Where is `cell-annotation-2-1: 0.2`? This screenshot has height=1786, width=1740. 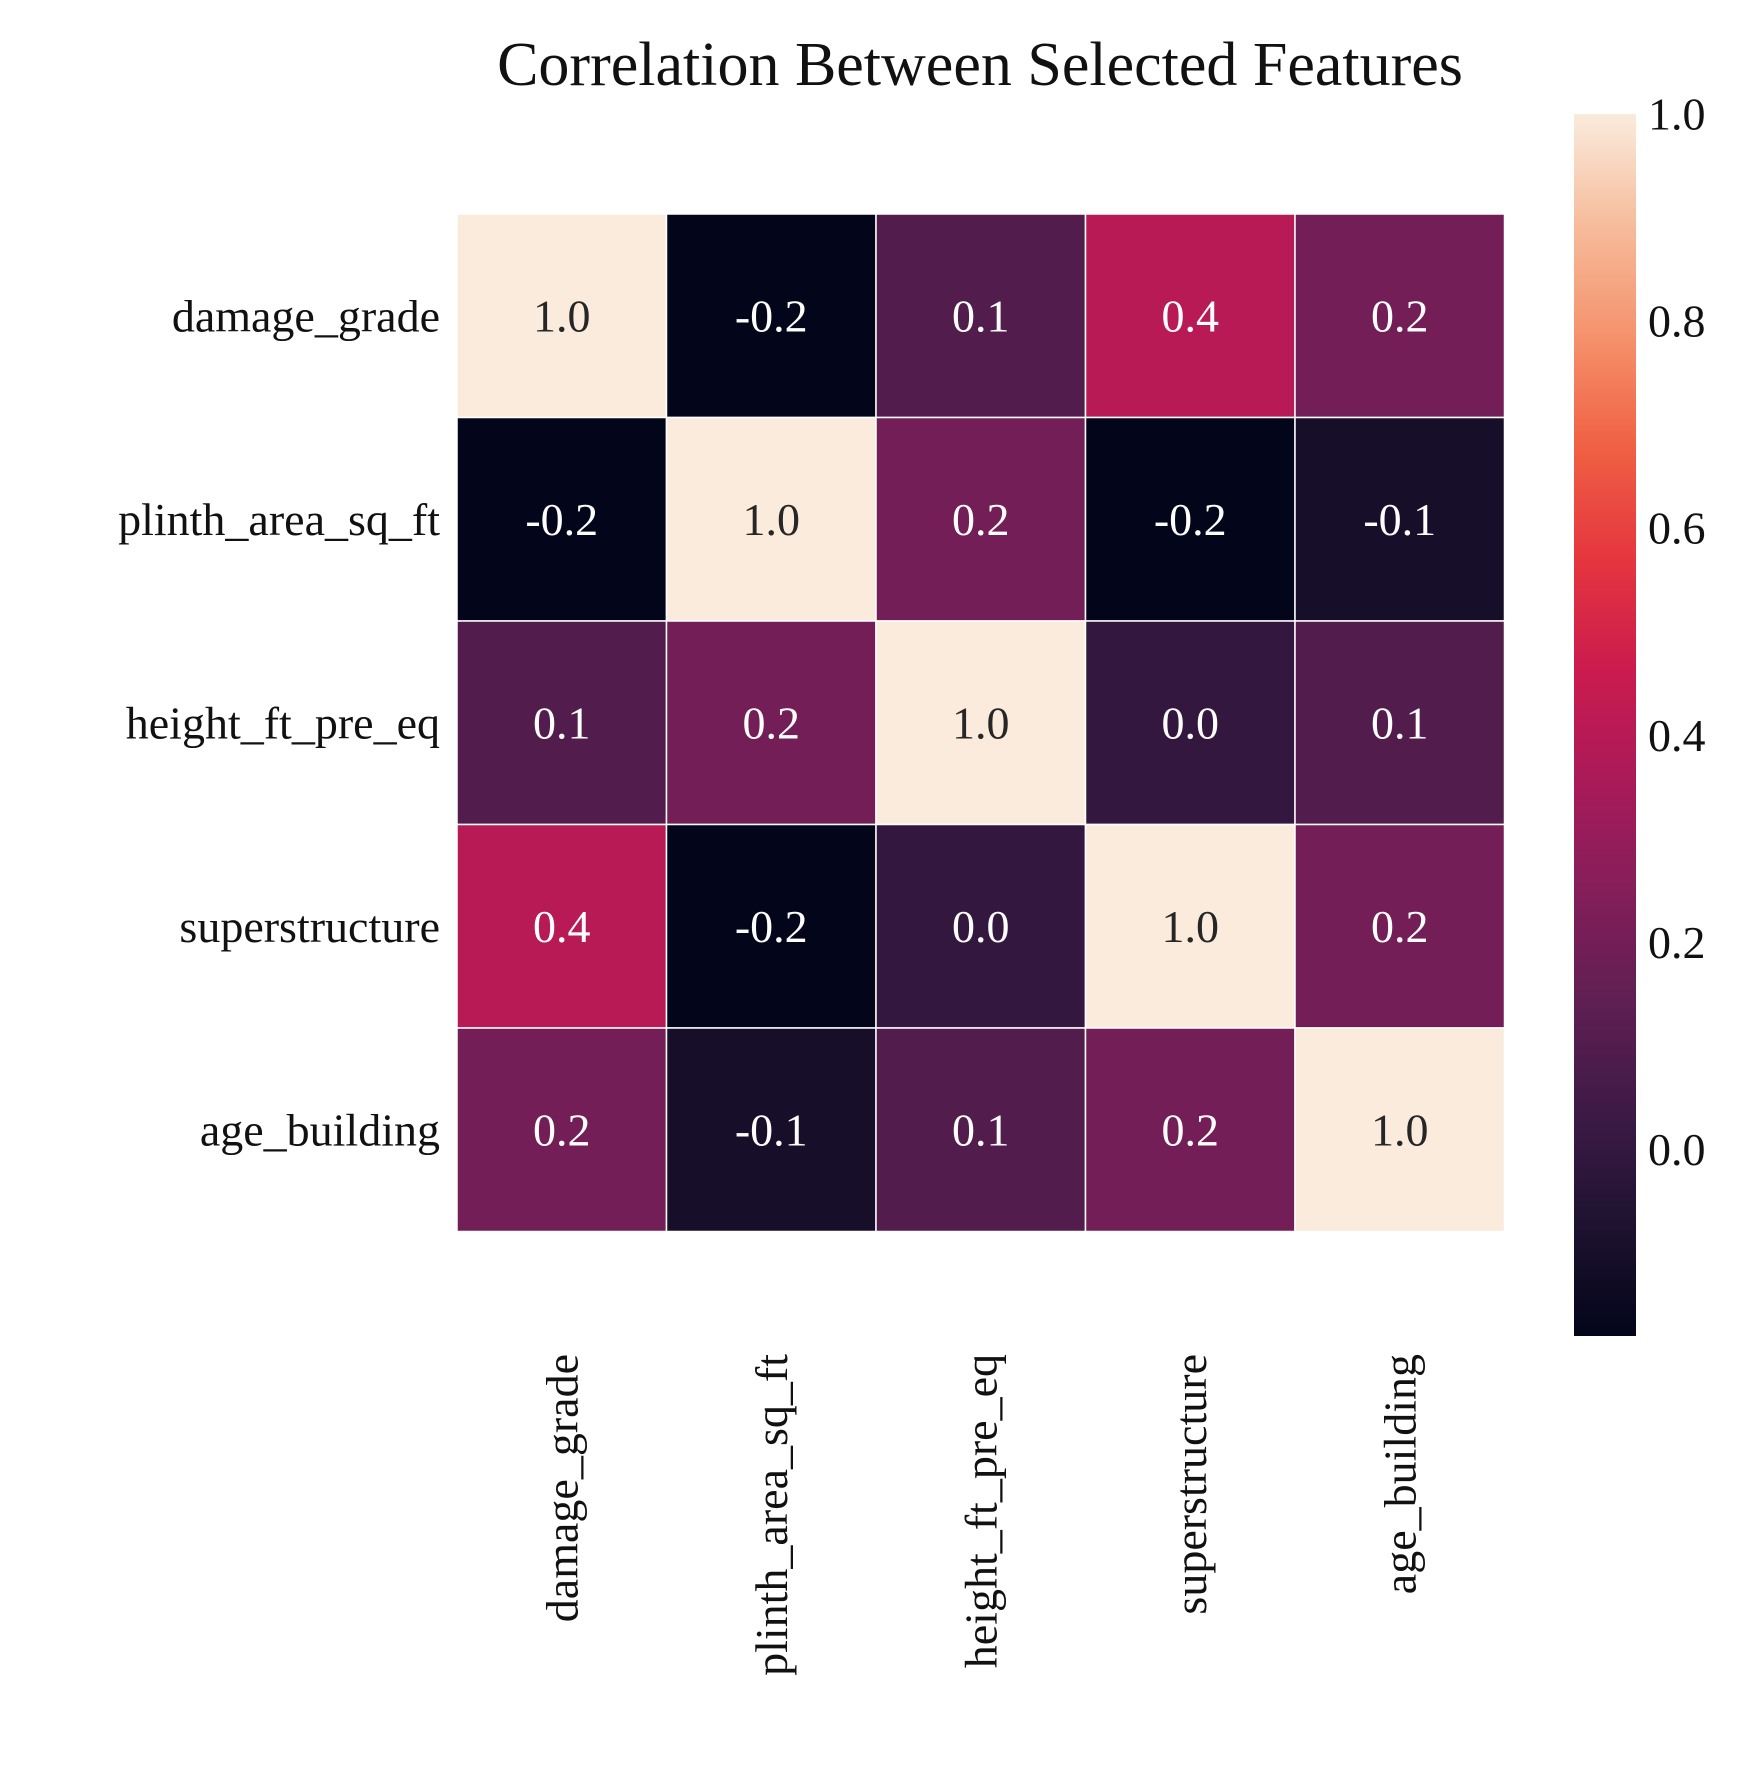 cell-annotation-2-1: 0.2 is located at coordinates (772, 722).